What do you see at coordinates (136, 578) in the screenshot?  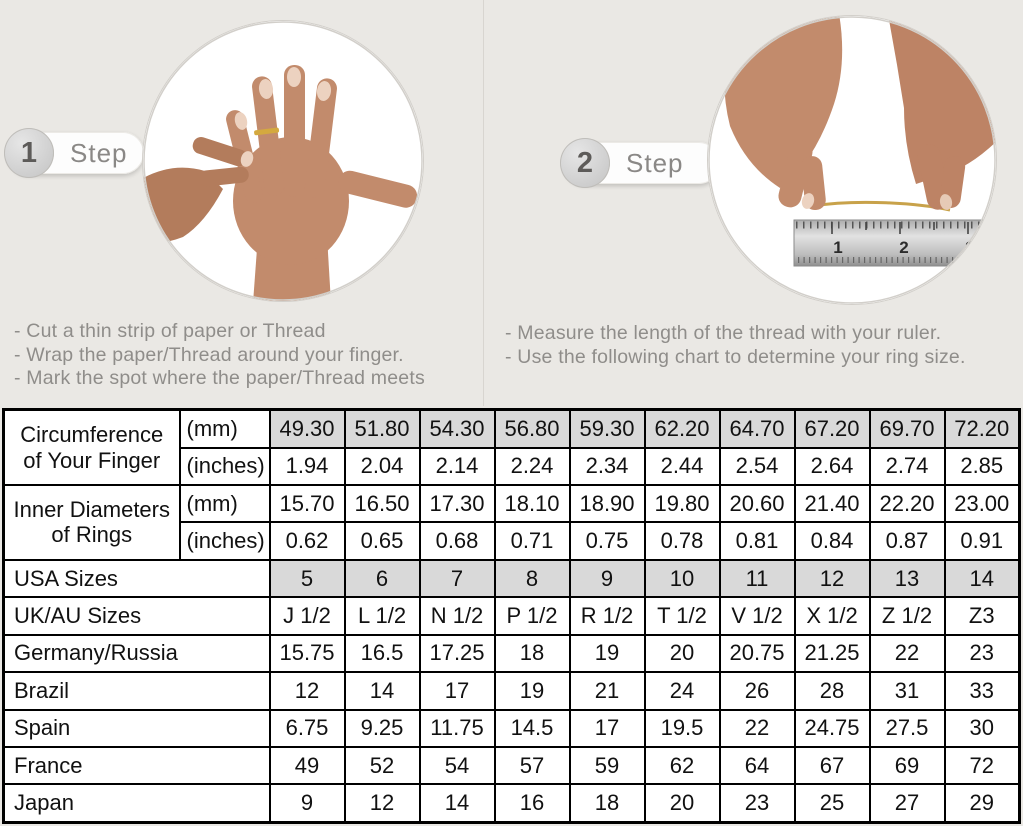 I see `row-label-usa: USA Sizes` at bounding box center [136, 578].